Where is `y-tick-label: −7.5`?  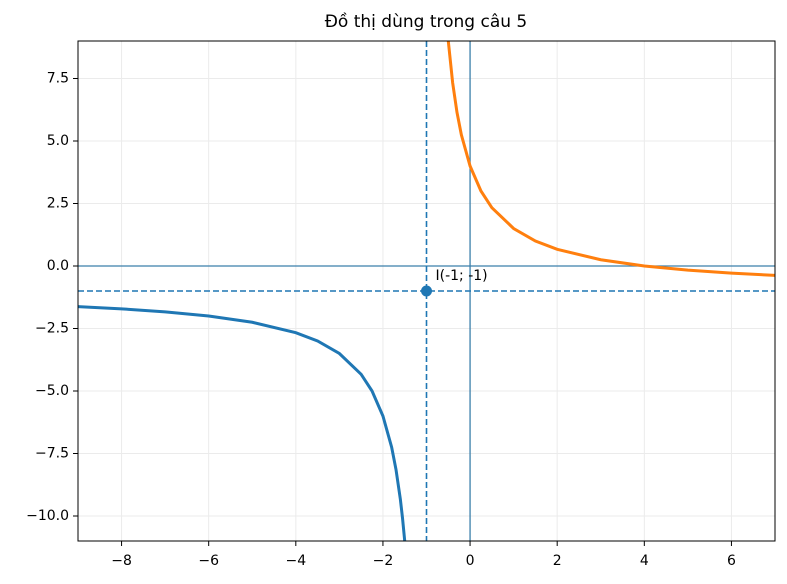
y-tick-label: −7.5 is located at coordinates (52, 454).